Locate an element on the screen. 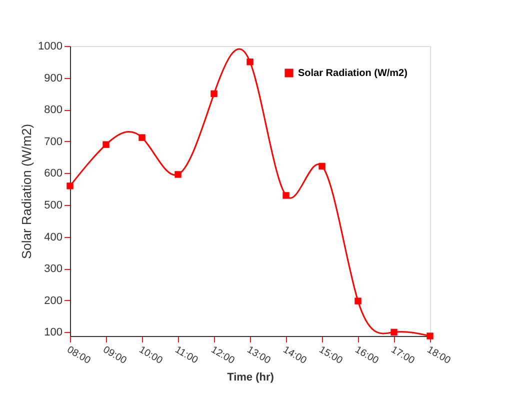 This screenshot has height=413, width=524. x-tick-label: 17:00 is located at coordinates (403, 355).